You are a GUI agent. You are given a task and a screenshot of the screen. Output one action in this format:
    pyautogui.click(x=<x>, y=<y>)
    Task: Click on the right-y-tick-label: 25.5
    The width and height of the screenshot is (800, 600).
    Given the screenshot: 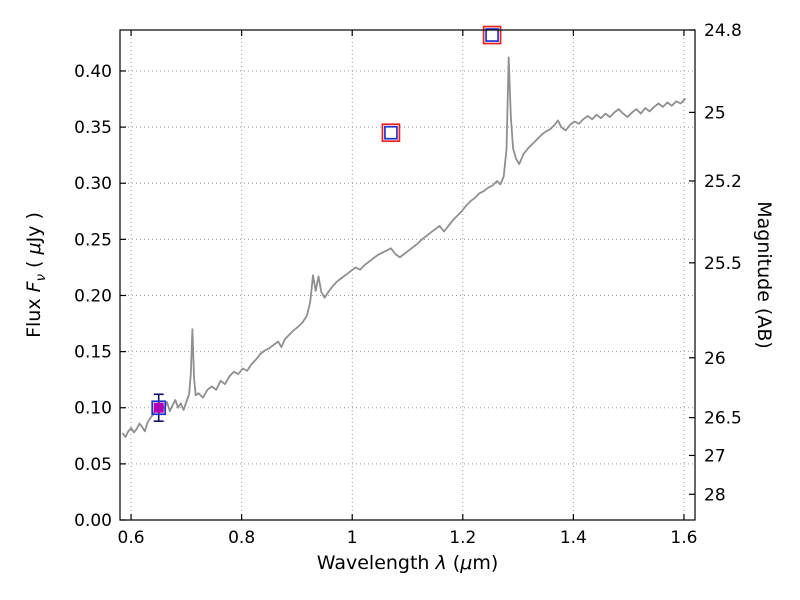 What is the action you would take?
    pyautogui.click(x=723, y=264)
    